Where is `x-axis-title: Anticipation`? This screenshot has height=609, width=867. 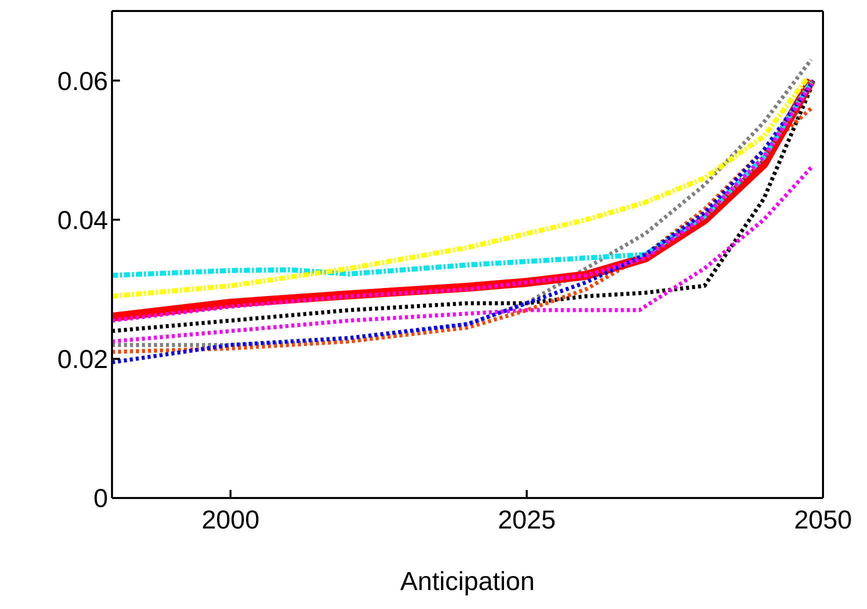 x-axis-title: Anticipation is located at coordinates (467, 581).